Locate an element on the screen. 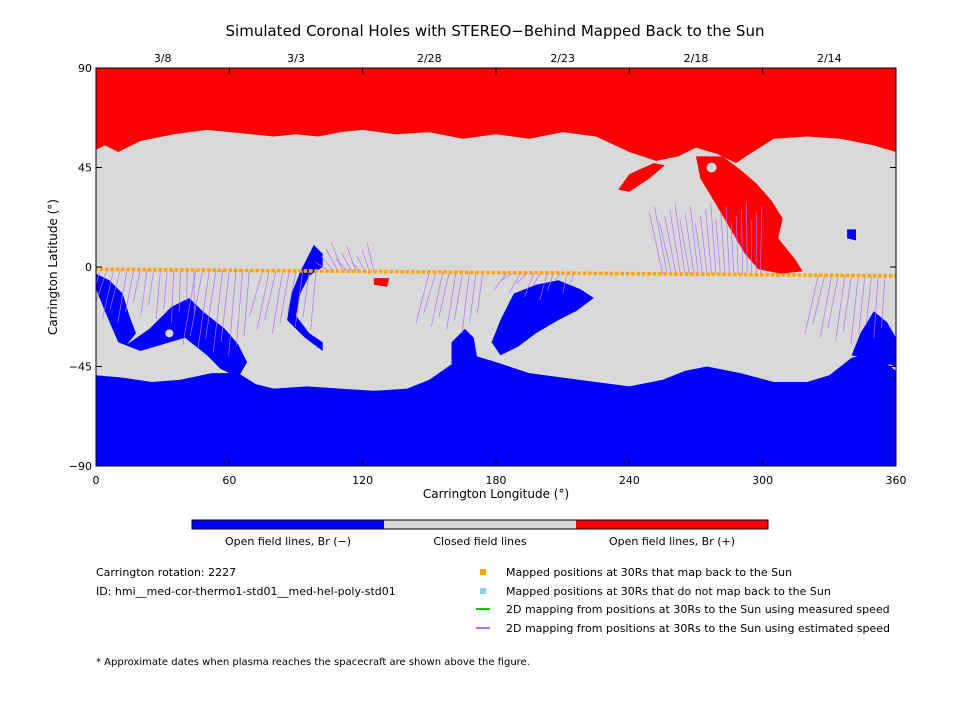  colorbar-segment is located at coordinates (480, 524).